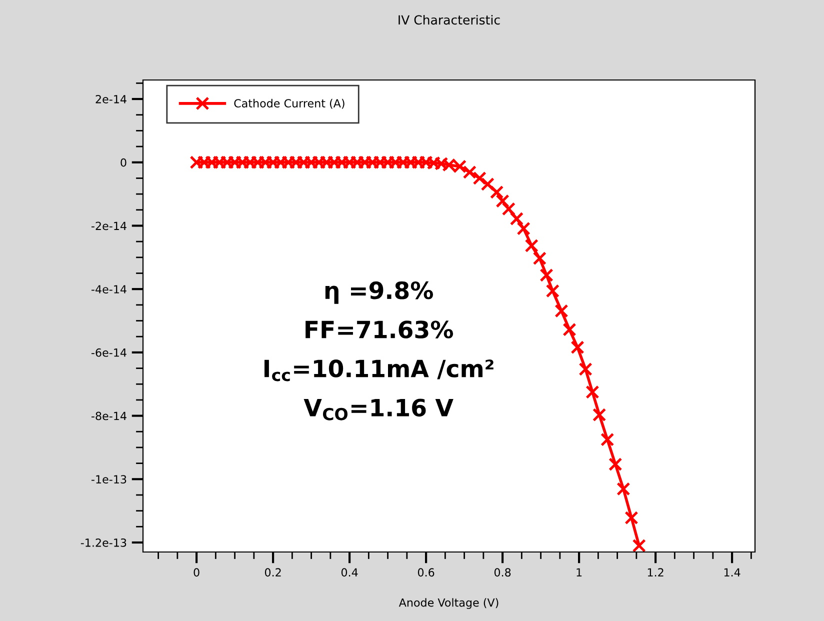 The width and height of the screenshot is (824, 621). What do you see at coordinates (197, 572) in the screenshot?
I see `x-tick-label: 0` at bounding box center [197, 572].